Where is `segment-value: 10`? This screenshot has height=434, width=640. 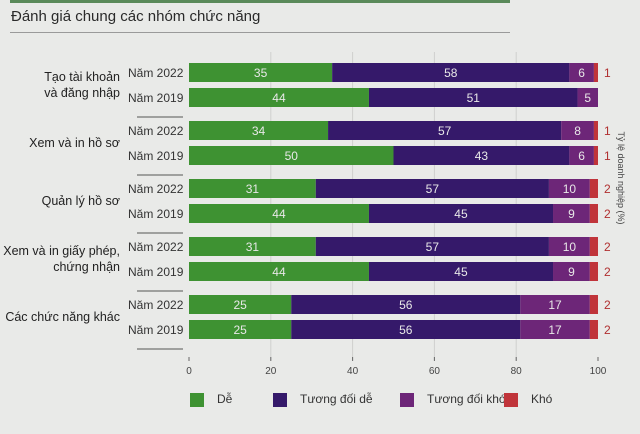 segment-value: 10 is located at coordinates (570, 189).